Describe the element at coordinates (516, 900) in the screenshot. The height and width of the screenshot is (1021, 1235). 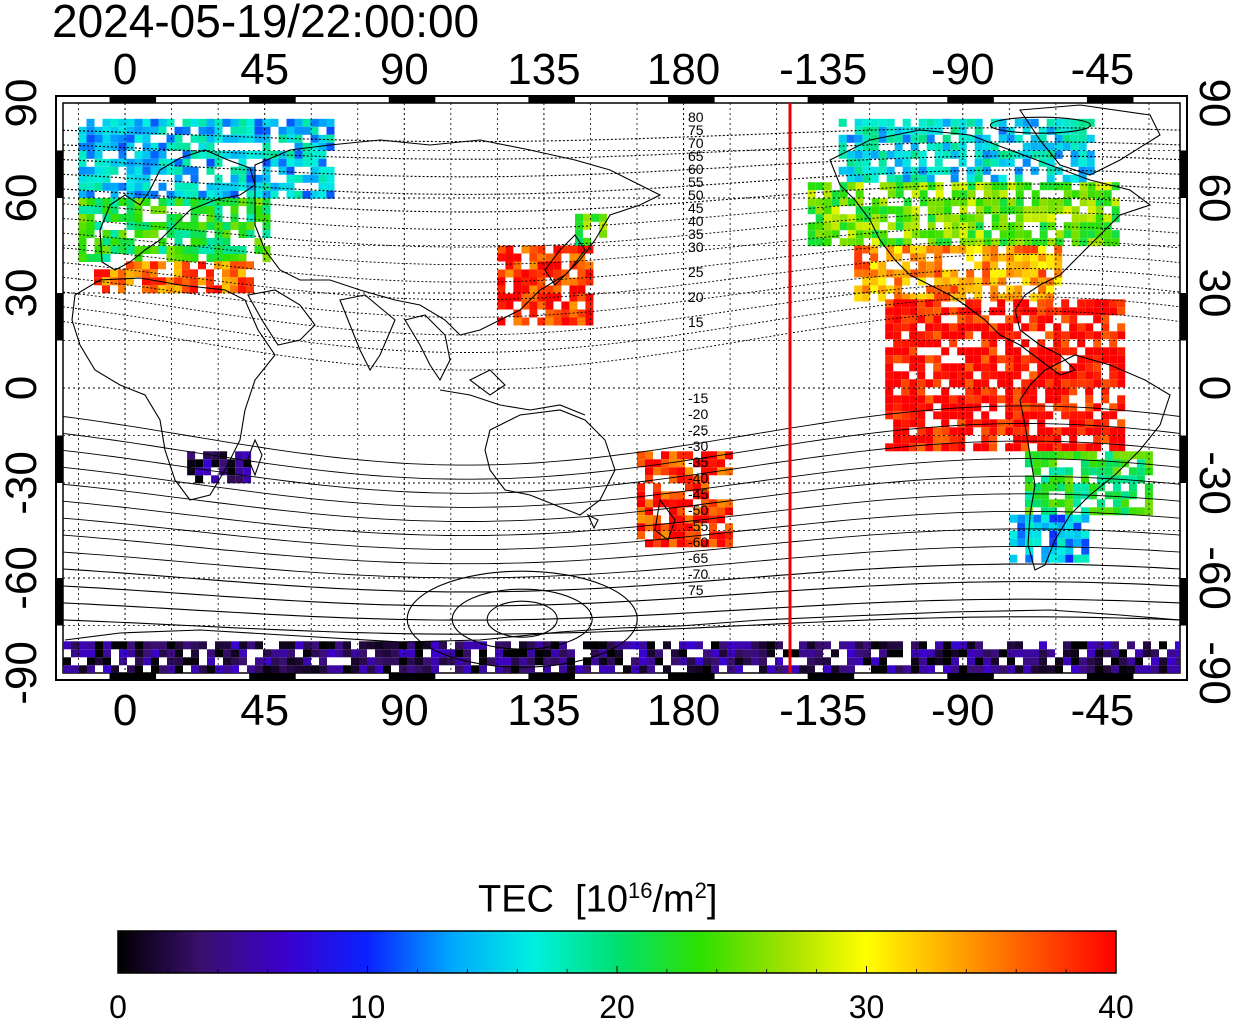
I see `colorbar-variable: TEC` at that location.